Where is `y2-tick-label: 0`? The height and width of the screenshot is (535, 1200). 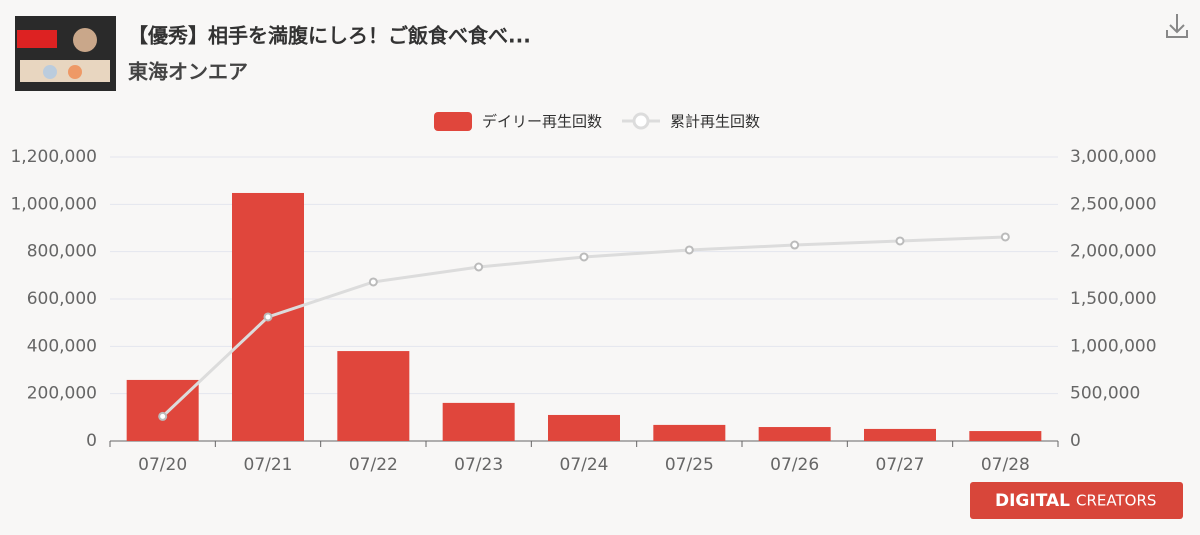 y2-tick-label: 0 is located at coordinates (1075, 441).